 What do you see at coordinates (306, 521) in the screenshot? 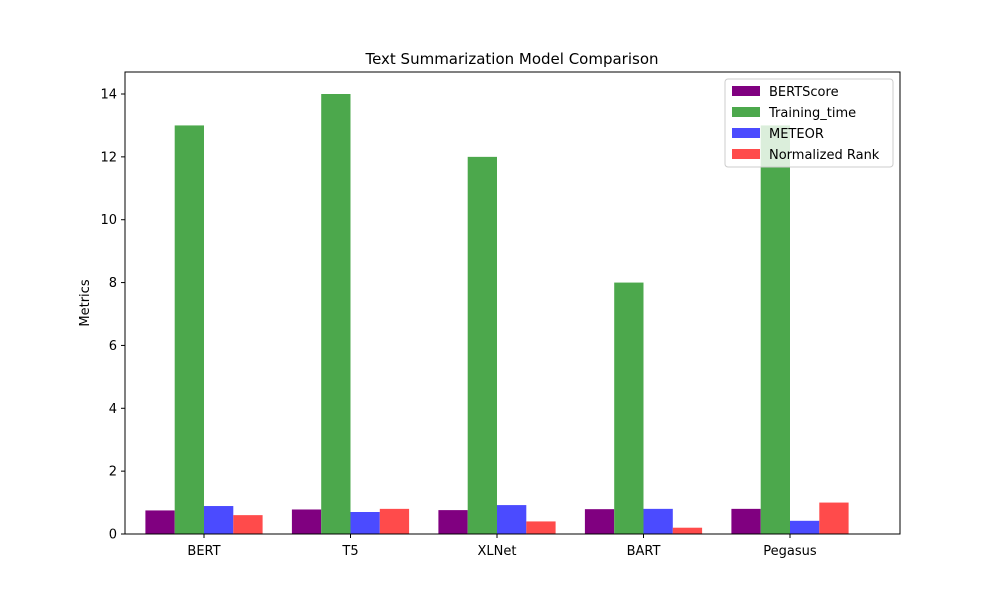
I see `bar-bertscore-t5` at bounding box center [306, 521].